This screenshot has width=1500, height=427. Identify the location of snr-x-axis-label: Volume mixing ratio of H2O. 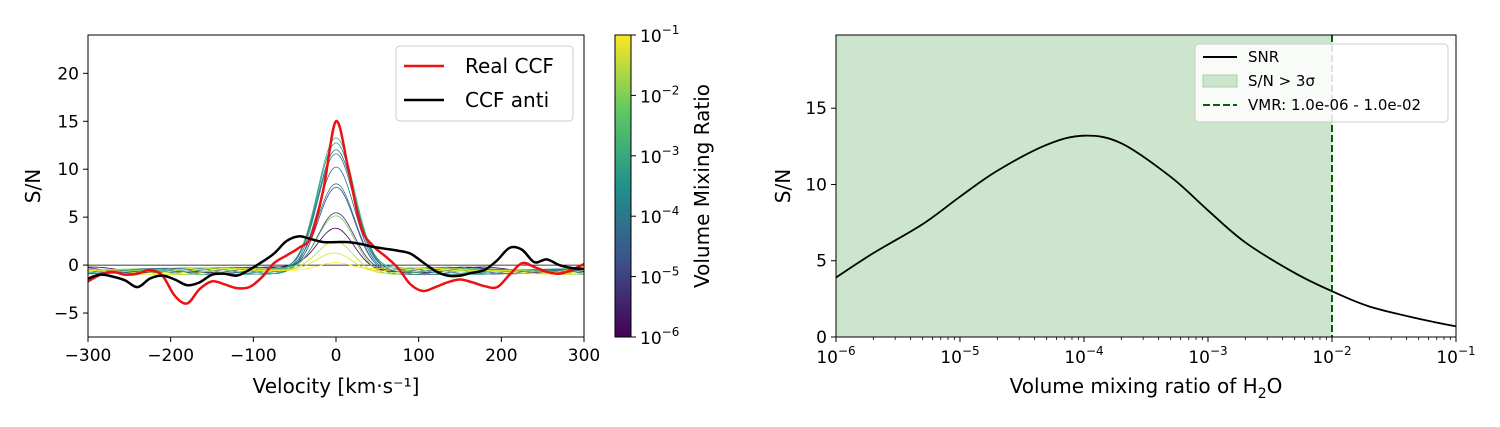
(1146, 388).